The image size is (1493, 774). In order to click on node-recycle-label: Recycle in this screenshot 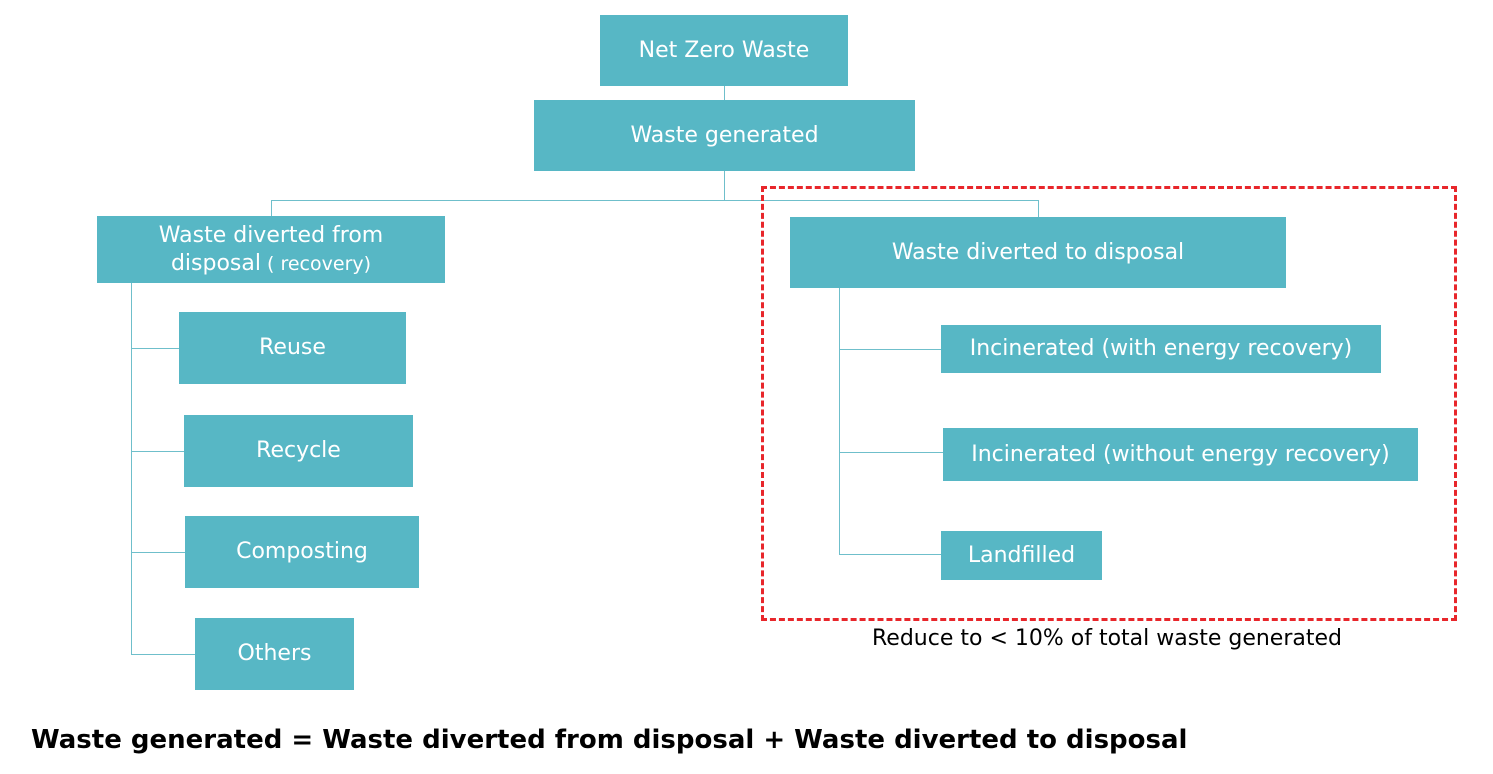, I will do `click(298, 451)`.